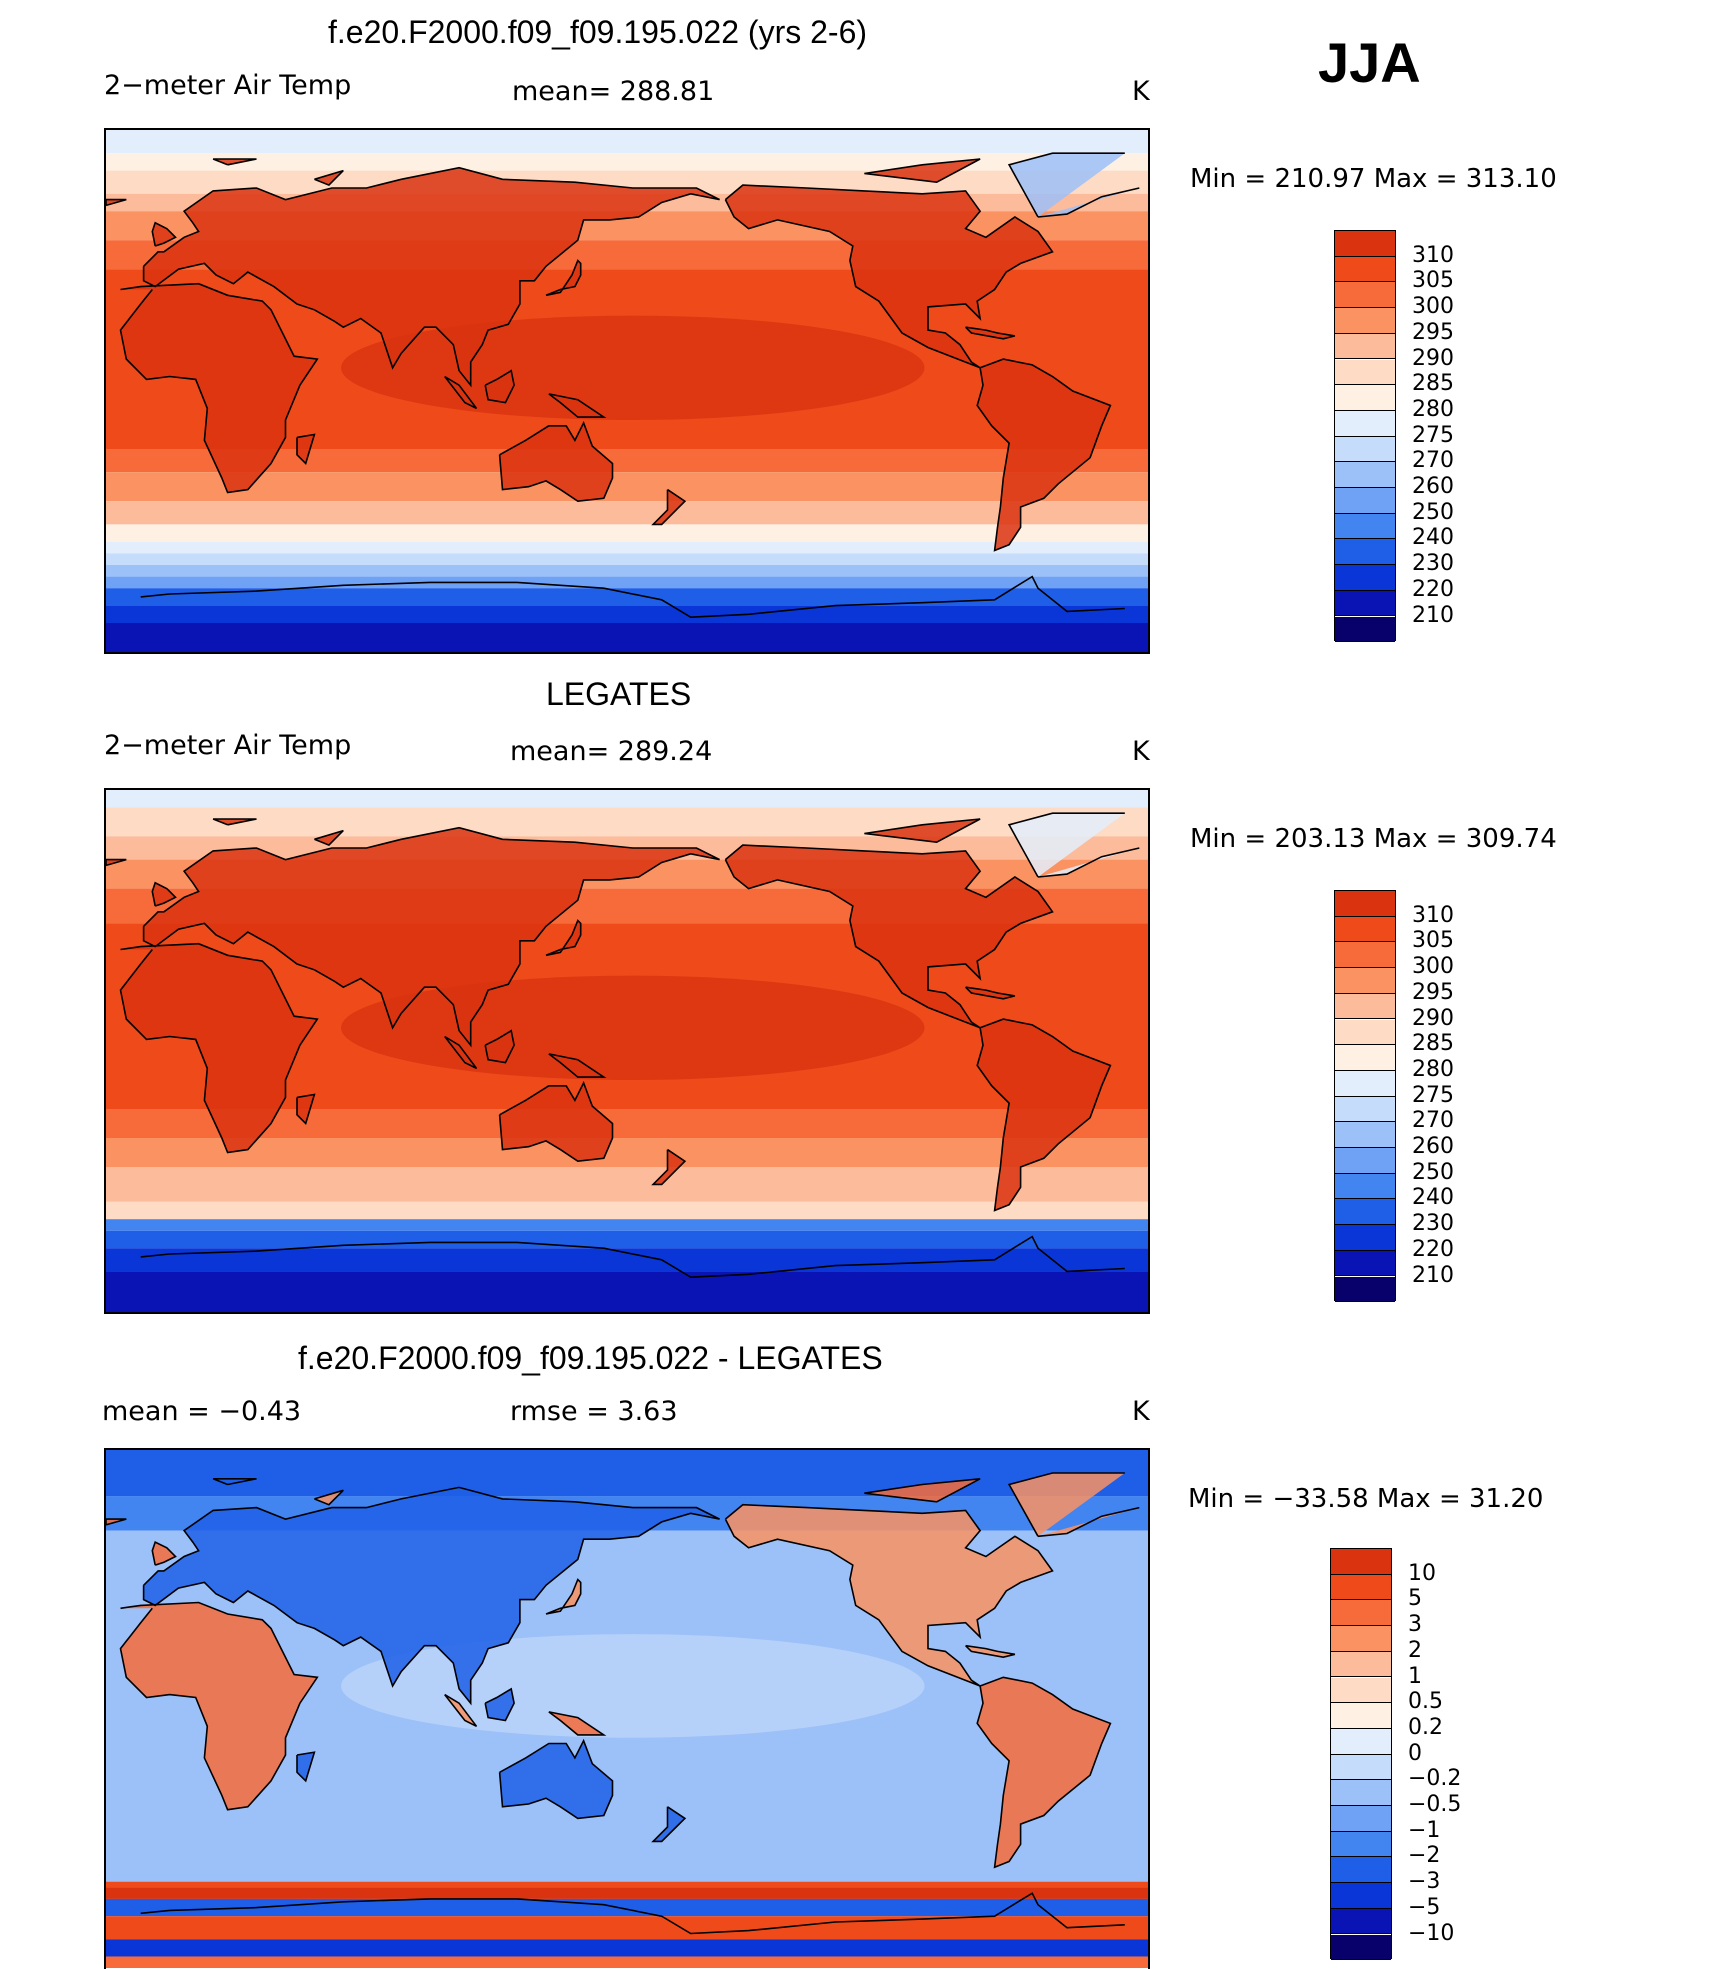  Describe the element at coordinates (1433, 435) in the screenshot. I see `colorbar-tick-label: 275` at that location.